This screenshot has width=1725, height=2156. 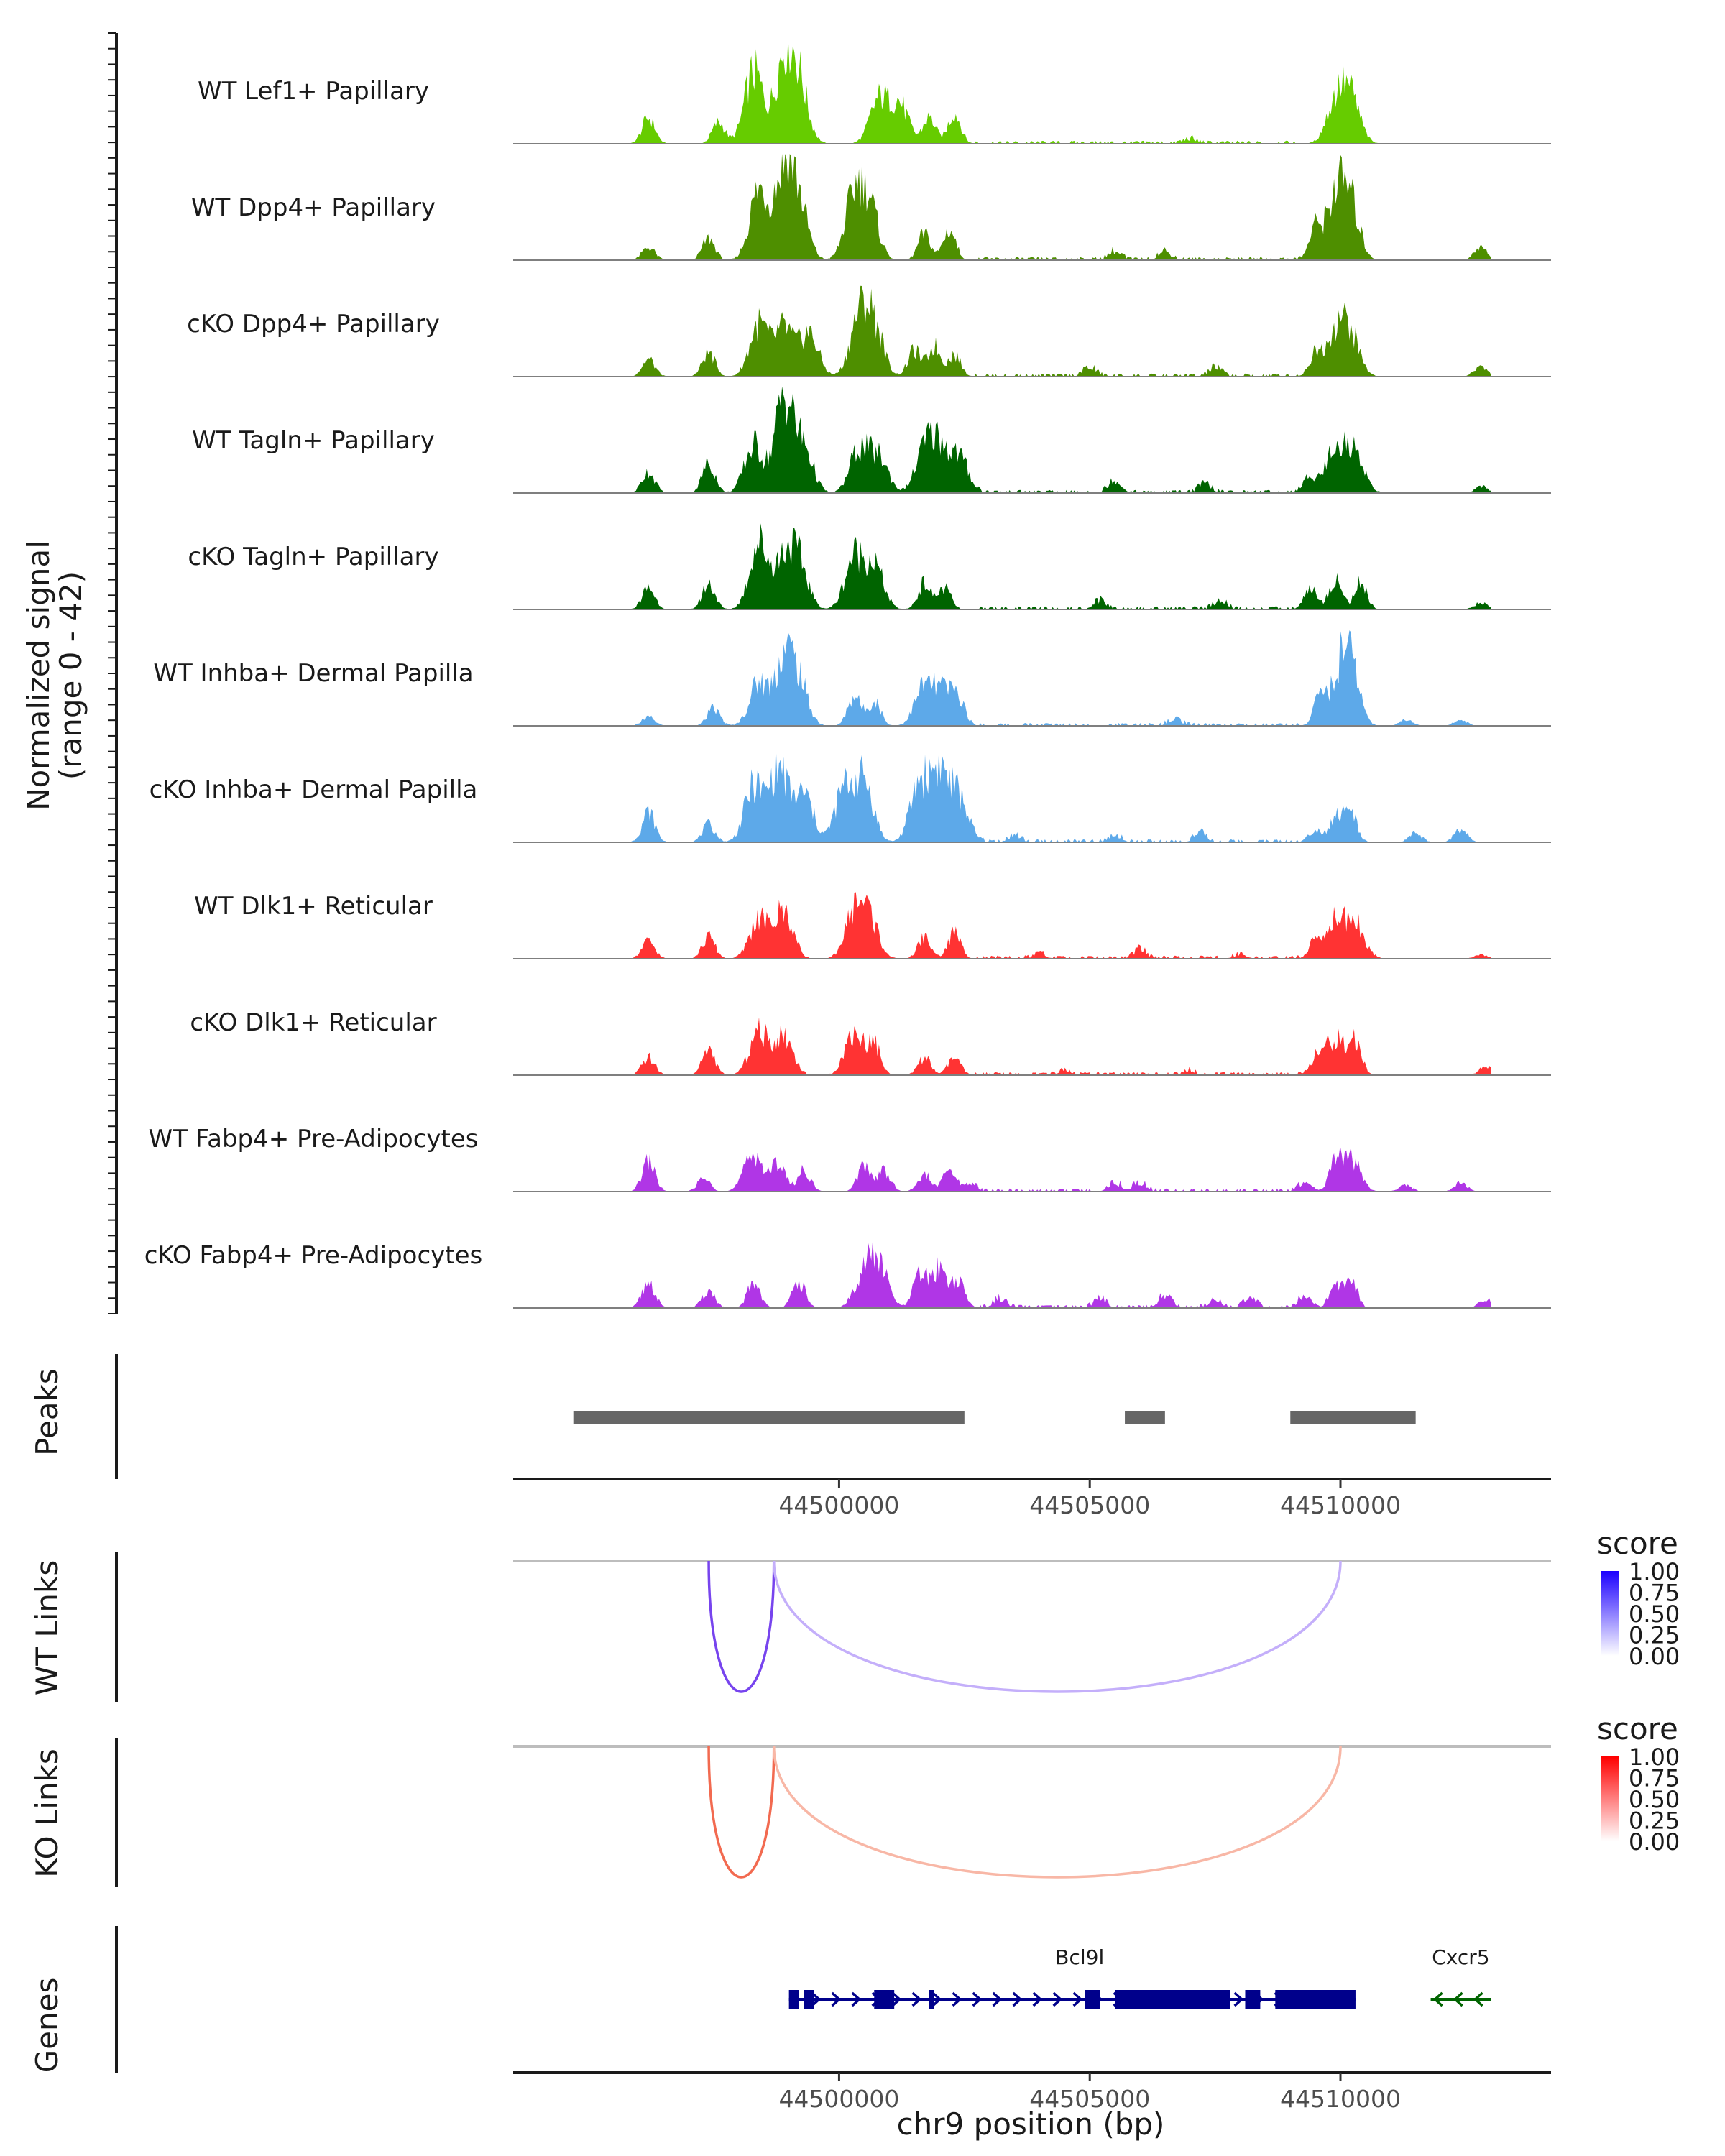 I want to click on x-axis-title: chr9 position (bp), so click(x=1031, y=2124).